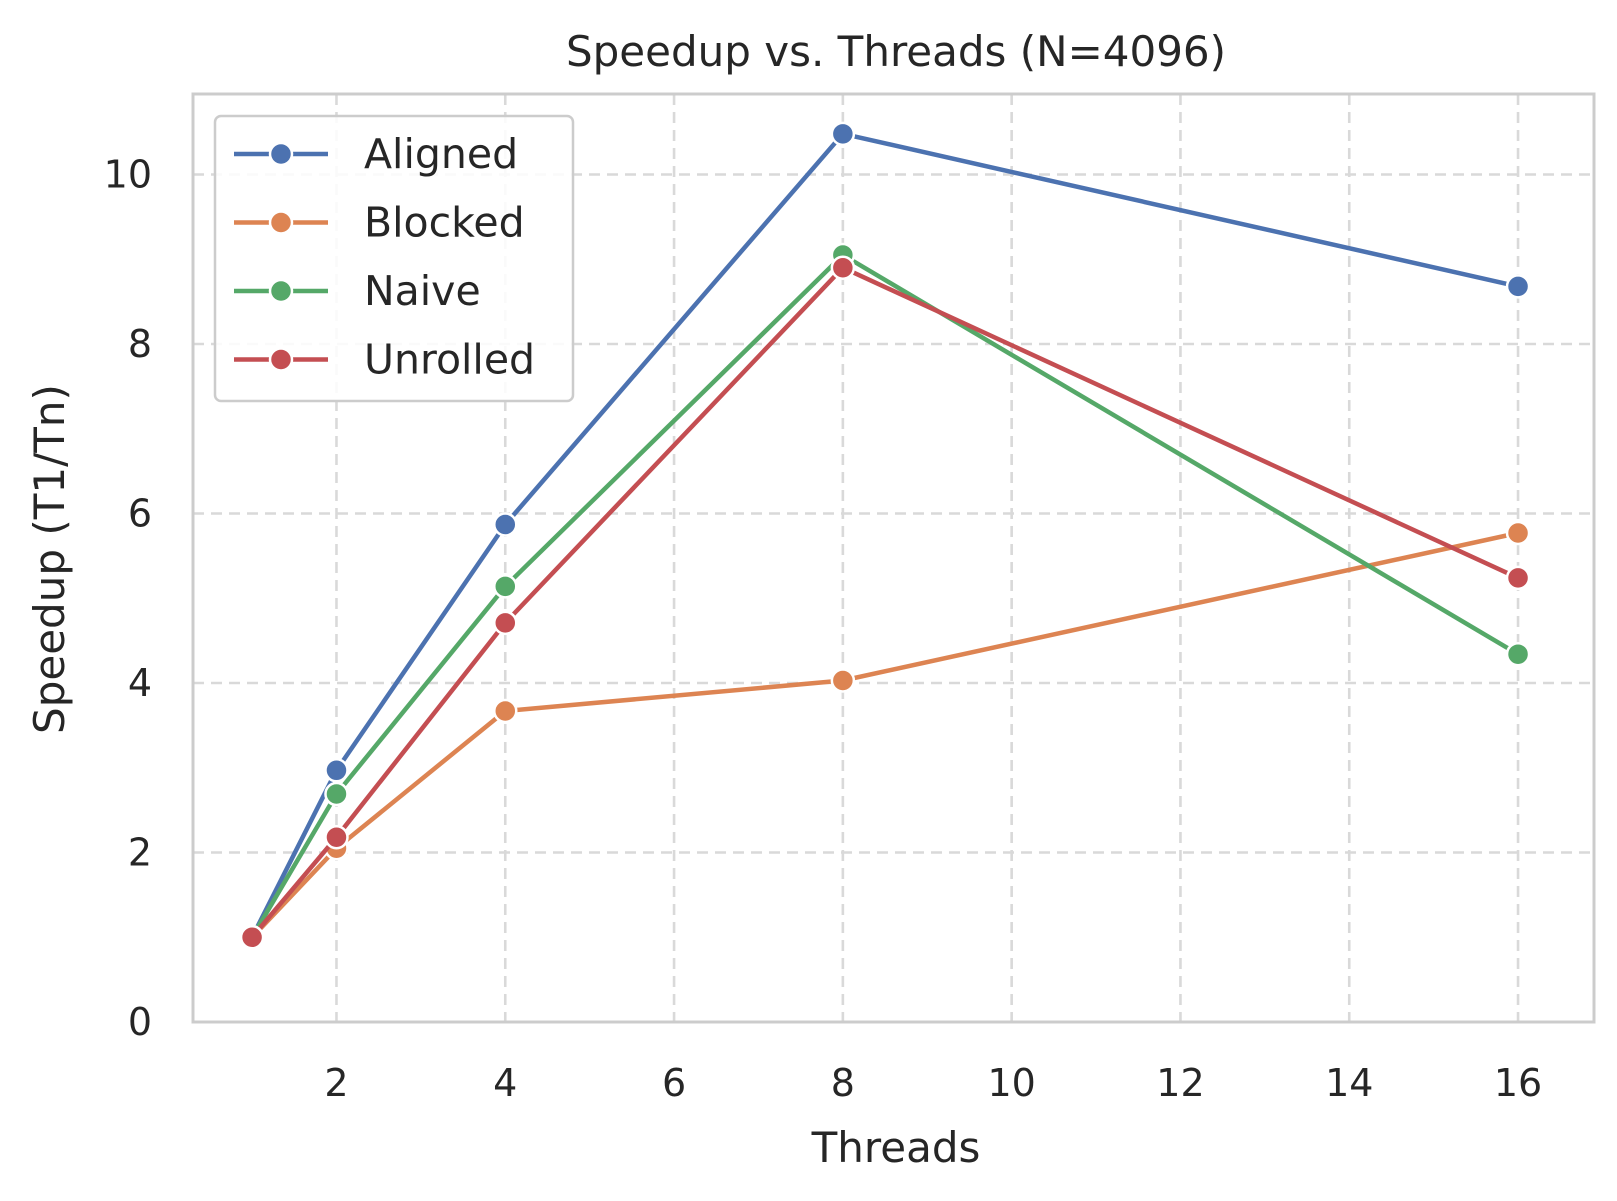 This screenshot has width=1617, height=1201. What do you see at coordinates (49, 559) in the screenshot?
I see `y-axis-label: Speedup (T1/Tn)` at bounding box center [49, 559].